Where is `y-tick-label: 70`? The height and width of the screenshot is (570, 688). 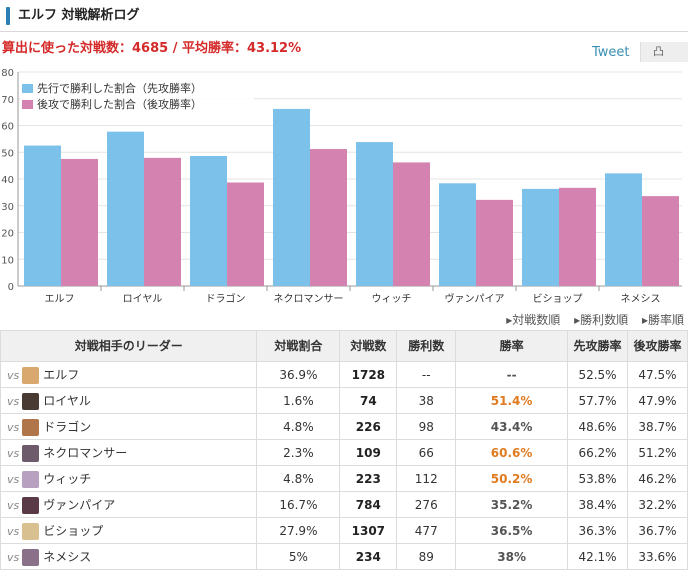
y-tick-label: 70 is located at coordinates (7, 100).